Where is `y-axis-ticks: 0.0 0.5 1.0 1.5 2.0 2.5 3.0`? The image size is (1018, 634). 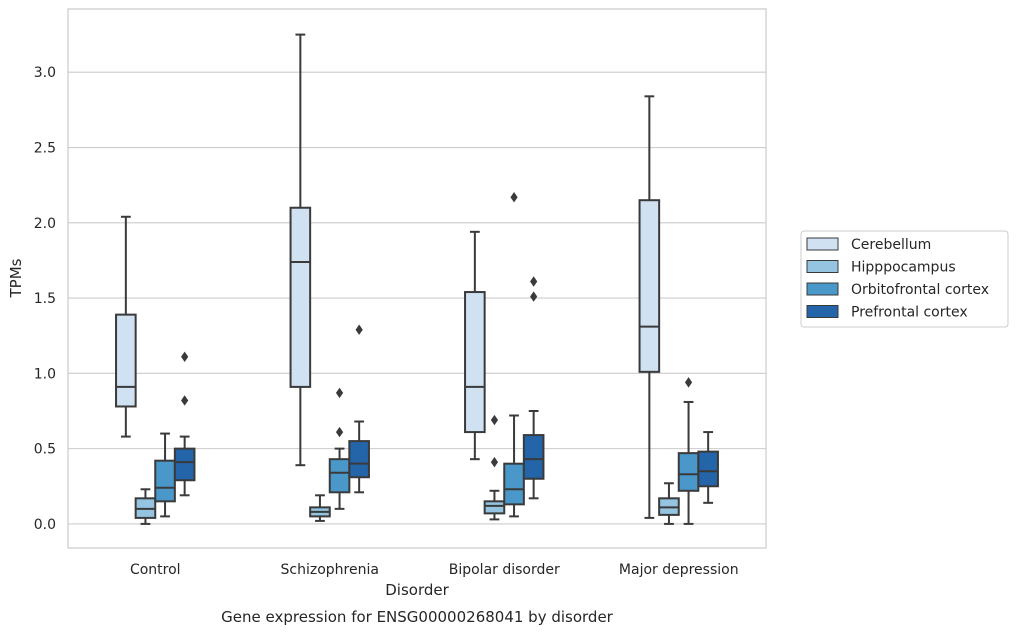 y-axis-ticks: 0.0 0.5 1.0 1.5 2.0 2.5 3.0 is located at coordinates (45, 299).